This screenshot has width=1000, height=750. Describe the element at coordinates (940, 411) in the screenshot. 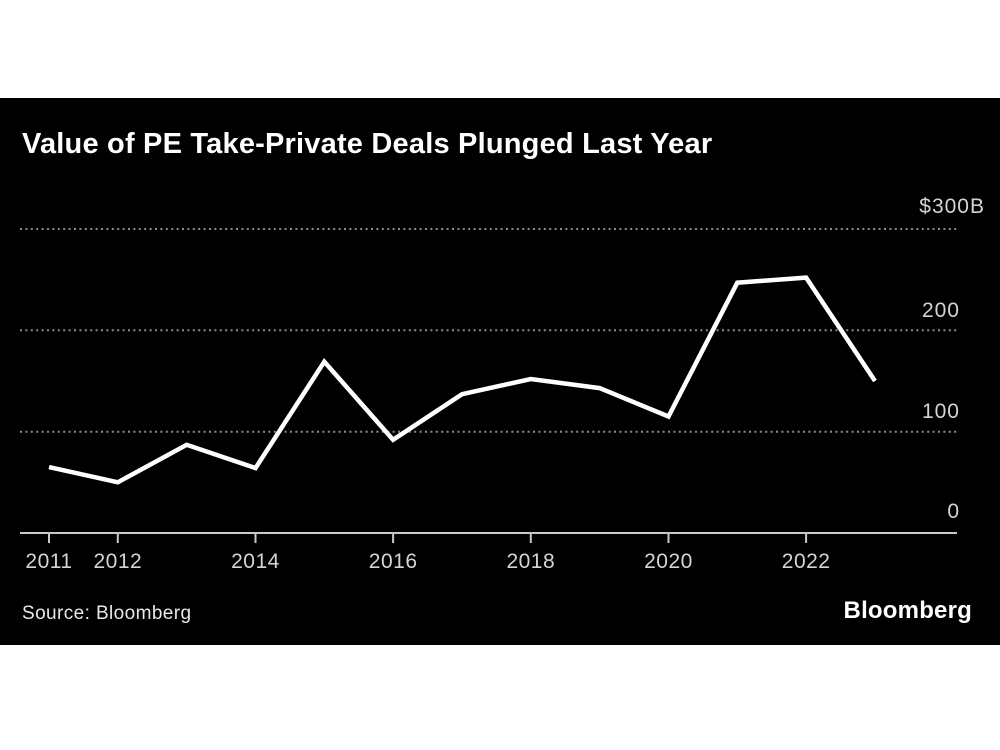

I see `y-tick-label-100: 100` at that location.